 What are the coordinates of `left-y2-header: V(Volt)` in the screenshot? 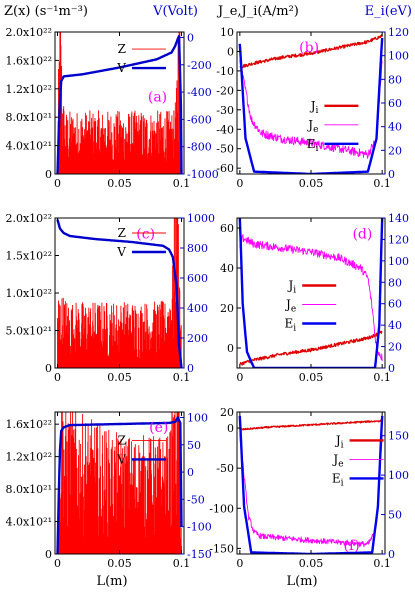 It's located at (175, 11).